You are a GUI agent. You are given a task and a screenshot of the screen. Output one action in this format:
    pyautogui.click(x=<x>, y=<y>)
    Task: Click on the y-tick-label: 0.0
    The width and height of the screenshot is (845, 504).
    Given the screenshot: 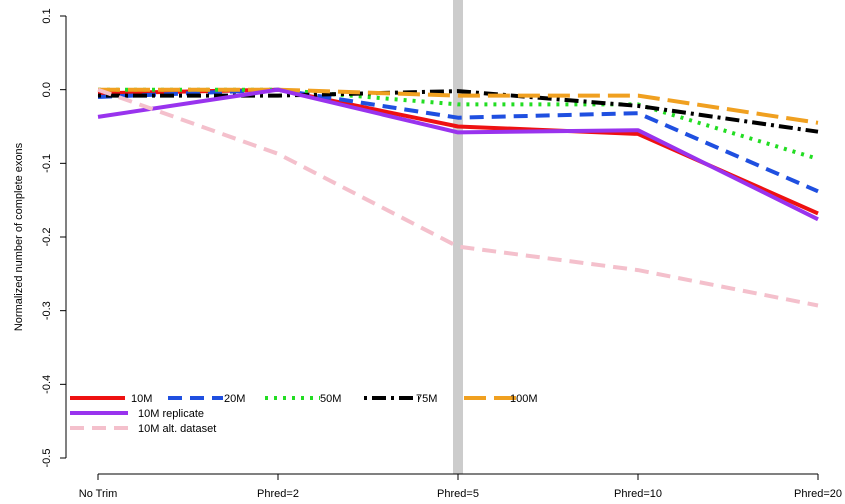 What is the action you would take?
    pyautogui.click(x=47, y=89)
    